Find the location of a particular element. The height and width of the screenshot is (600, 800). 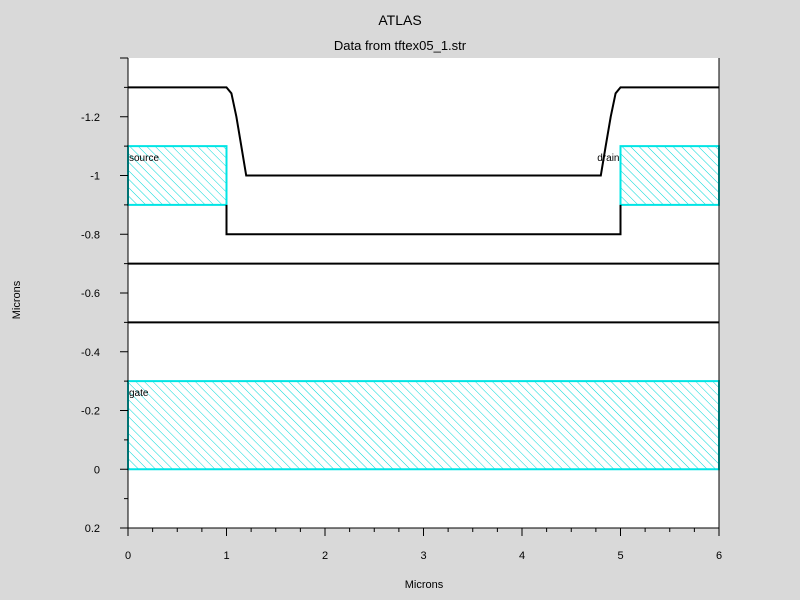

electrode-label-source: source is located at coordinates (144, 158).